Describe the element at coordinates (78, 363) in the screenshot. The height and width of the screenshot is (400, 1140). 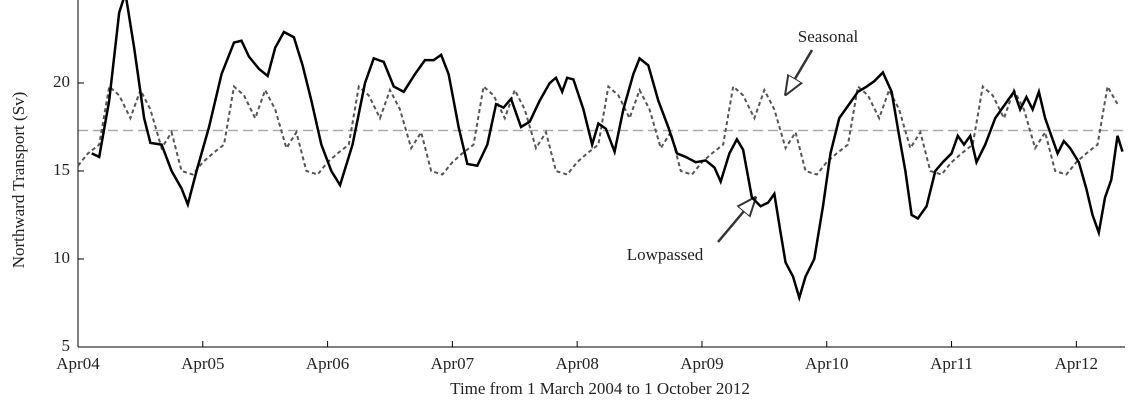
I see `x-tick-label: Apr04` at that location.